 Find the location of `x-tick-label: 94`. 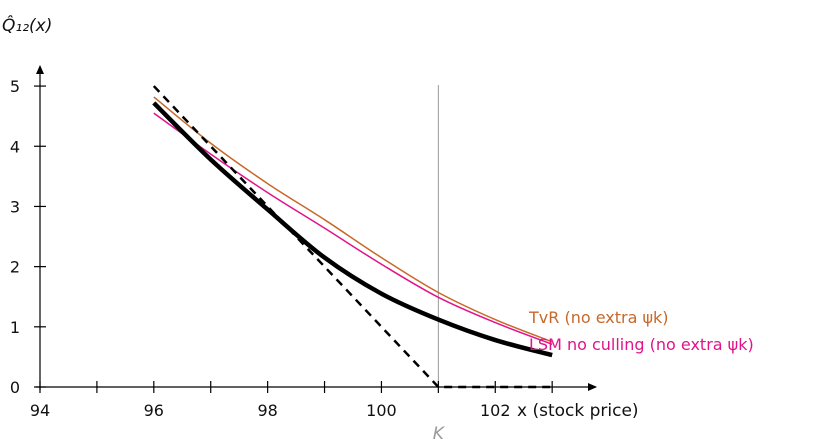

x-tick-label: 94 is located at coordinates (40, 410).